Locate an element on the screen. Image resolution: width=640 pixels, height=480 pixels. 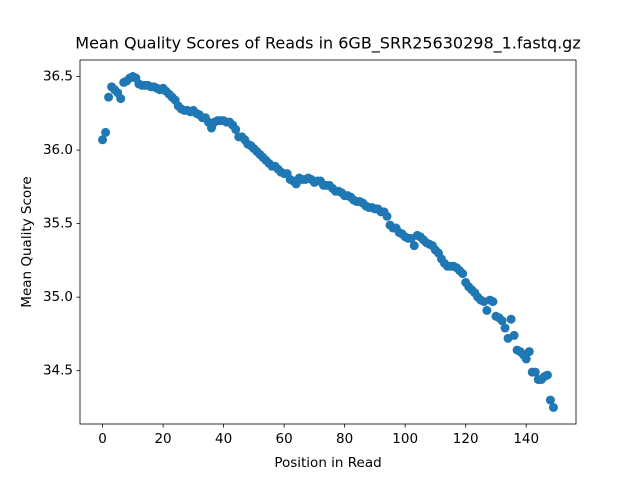
x-tick-label: 20 is located at coordinates (162, 439).